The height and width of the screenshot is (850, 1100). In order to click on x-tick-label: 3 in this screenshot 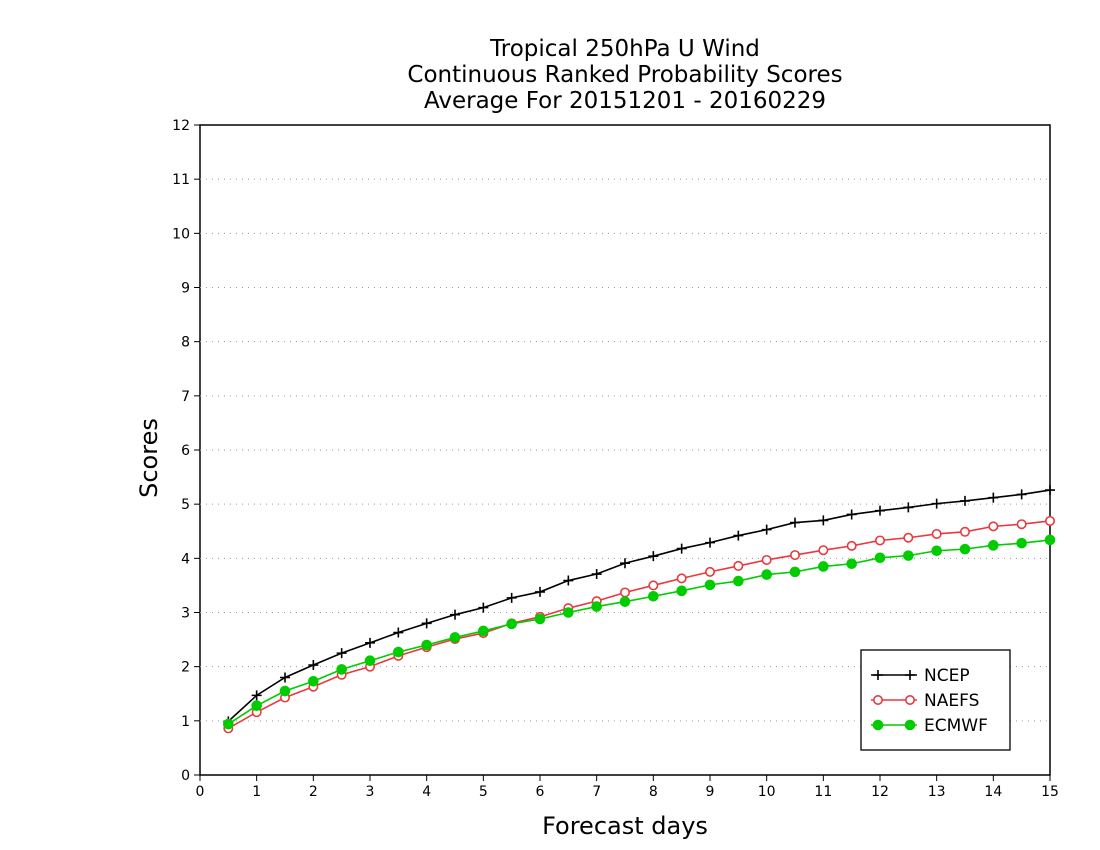, I will do `click(370, 792)`.